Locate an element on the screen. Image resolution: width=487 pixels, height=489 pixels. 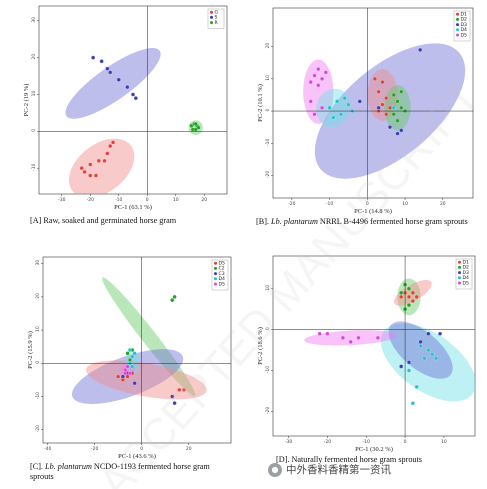
confidence-ellipse-D5 is located at coordinates (318, 91).